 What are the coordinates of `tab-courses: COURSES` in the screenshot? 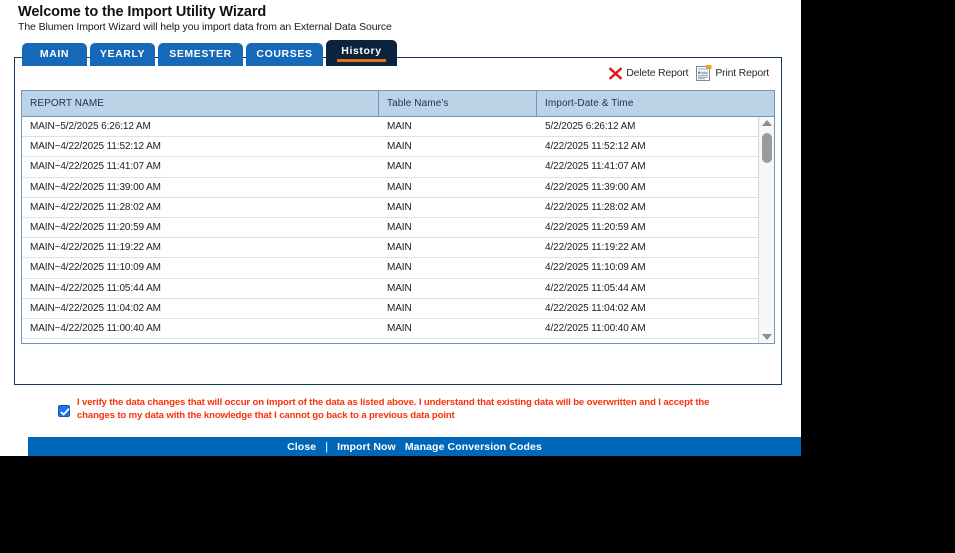 It's located at (284, 54).